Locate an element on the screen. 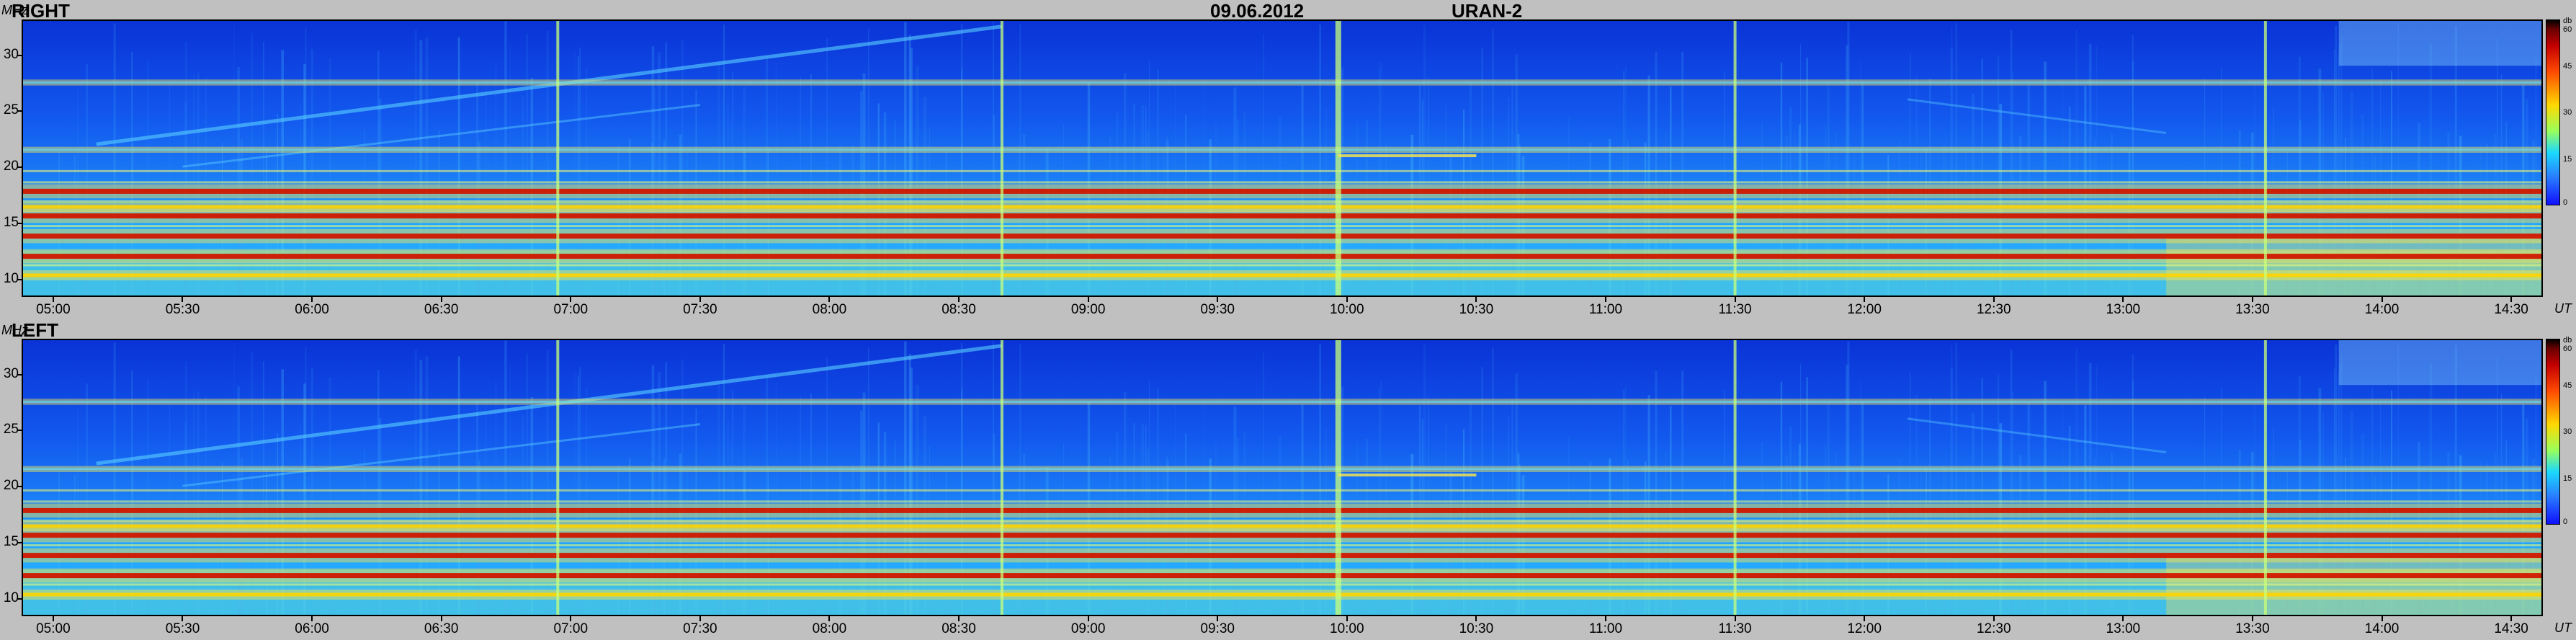  xlabel-right: UT is located at coordinates (2563, 308).